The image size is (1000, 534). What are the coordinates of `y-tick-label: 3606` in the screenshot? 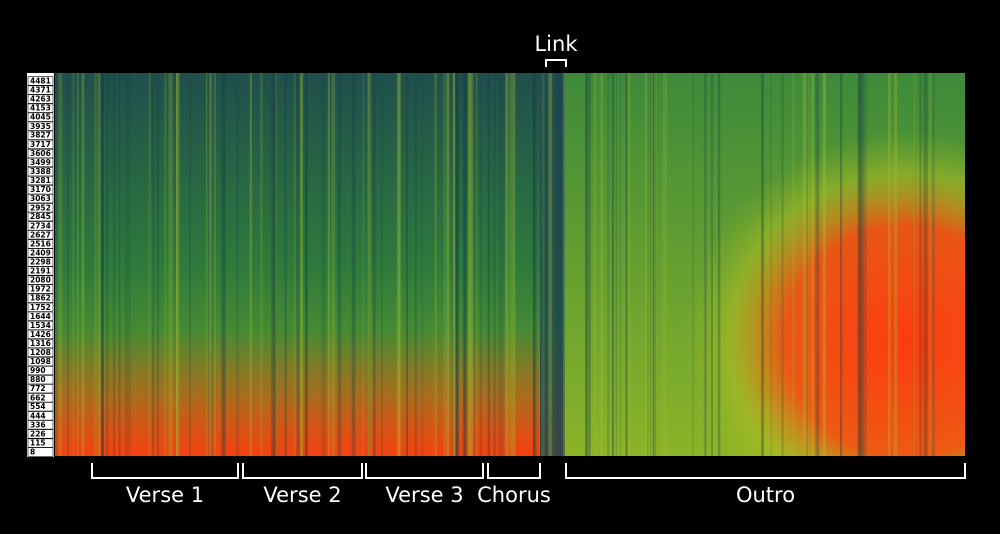 It's located at (40, 153).